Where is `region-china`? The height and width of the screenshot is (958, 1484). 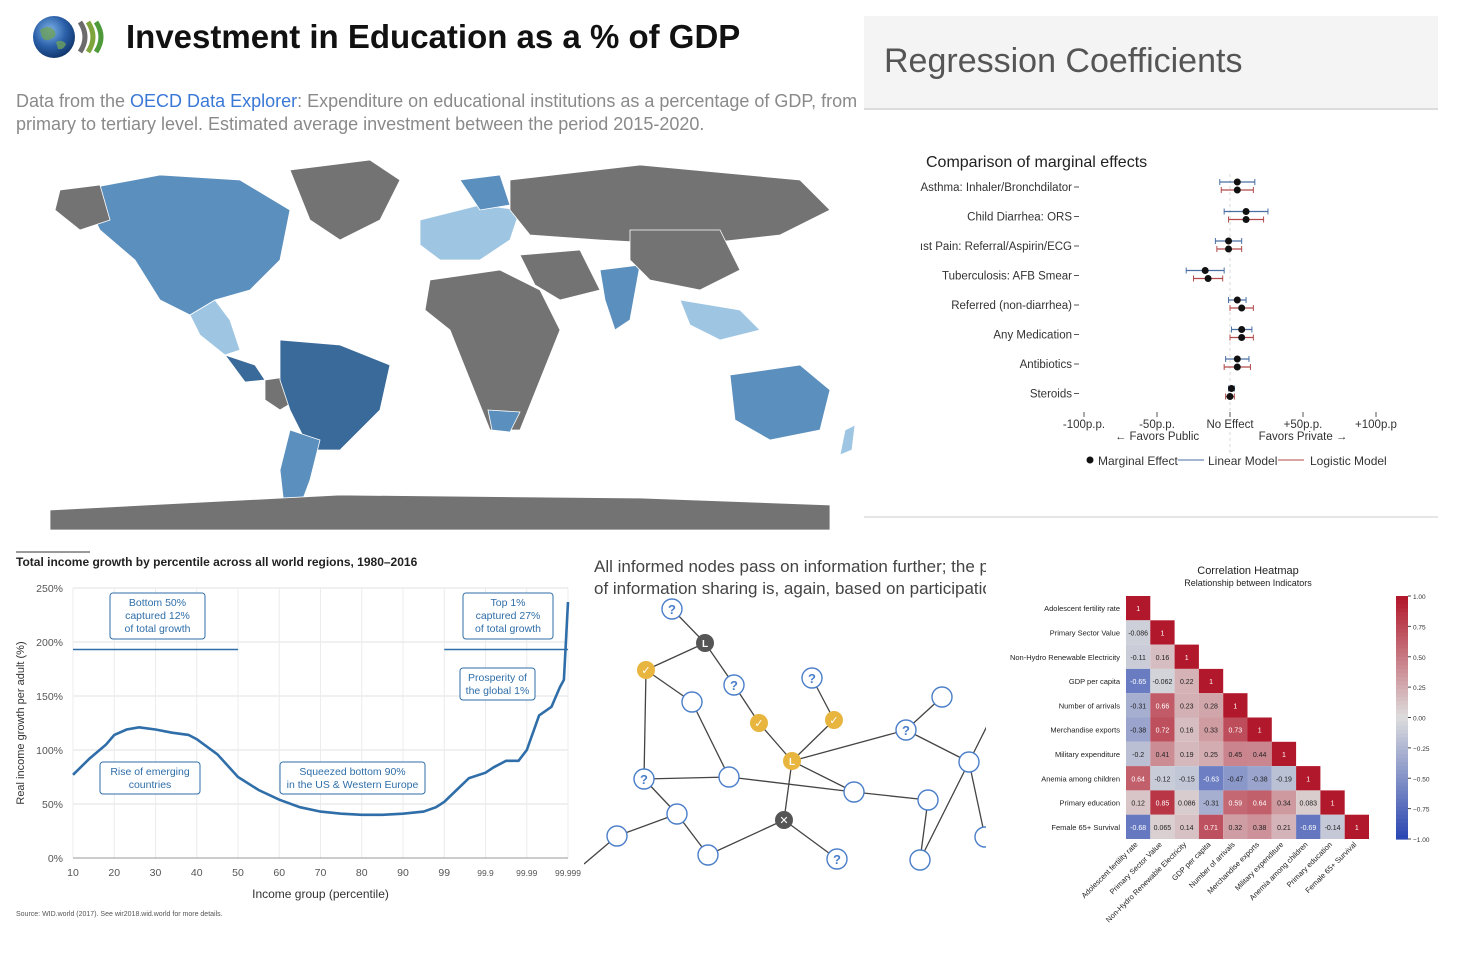 region-china is located at coordinates (685, 260).